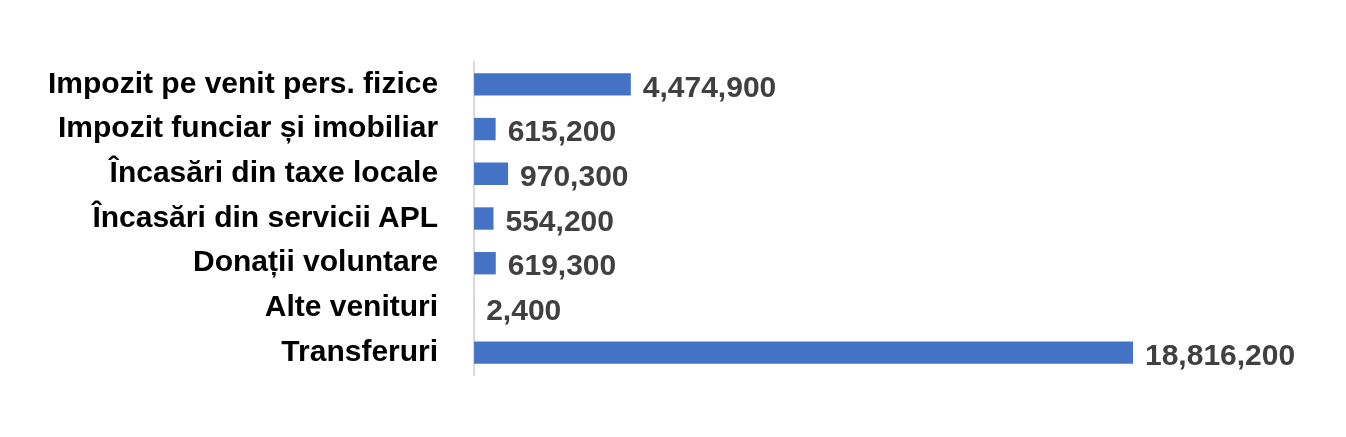 The image size is (1346, 437). Describe the element at coordinates (524, 310) in the screenshot. I see `data-label: 2,400` at that location.